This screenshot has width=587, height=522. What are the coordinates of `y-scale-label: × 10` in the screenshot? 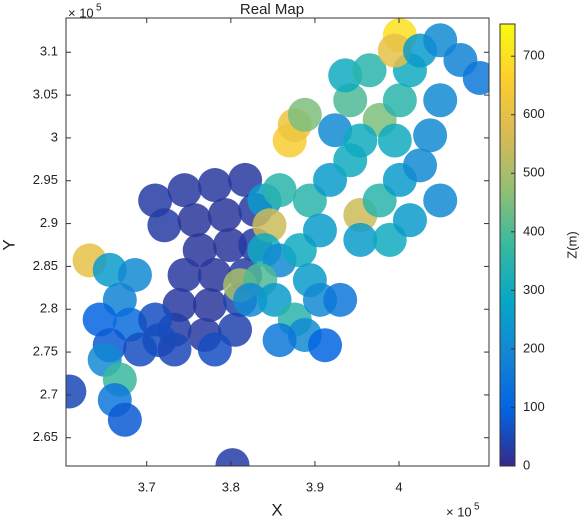 It's located at (81, 12).